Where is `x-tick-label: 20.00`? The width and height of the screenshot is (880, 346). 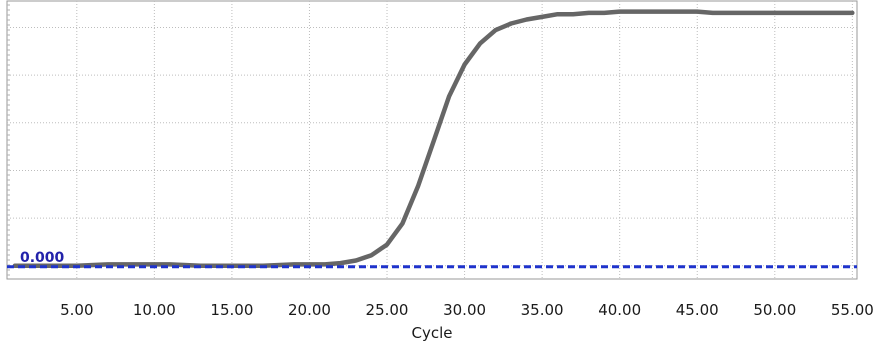 x-tick-label: 20.00 is located at coordinates (309, 310).